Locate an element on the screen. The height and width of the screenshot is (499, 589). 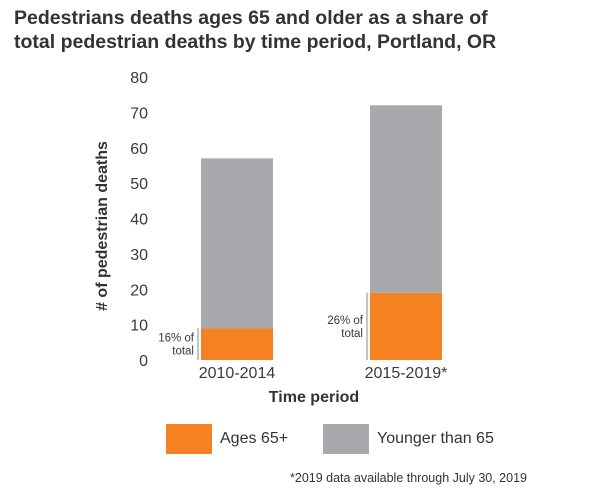
y-axis-ticks: 0 10 20 30 40 50 60 70 80 is located at coordinates (139, 220).